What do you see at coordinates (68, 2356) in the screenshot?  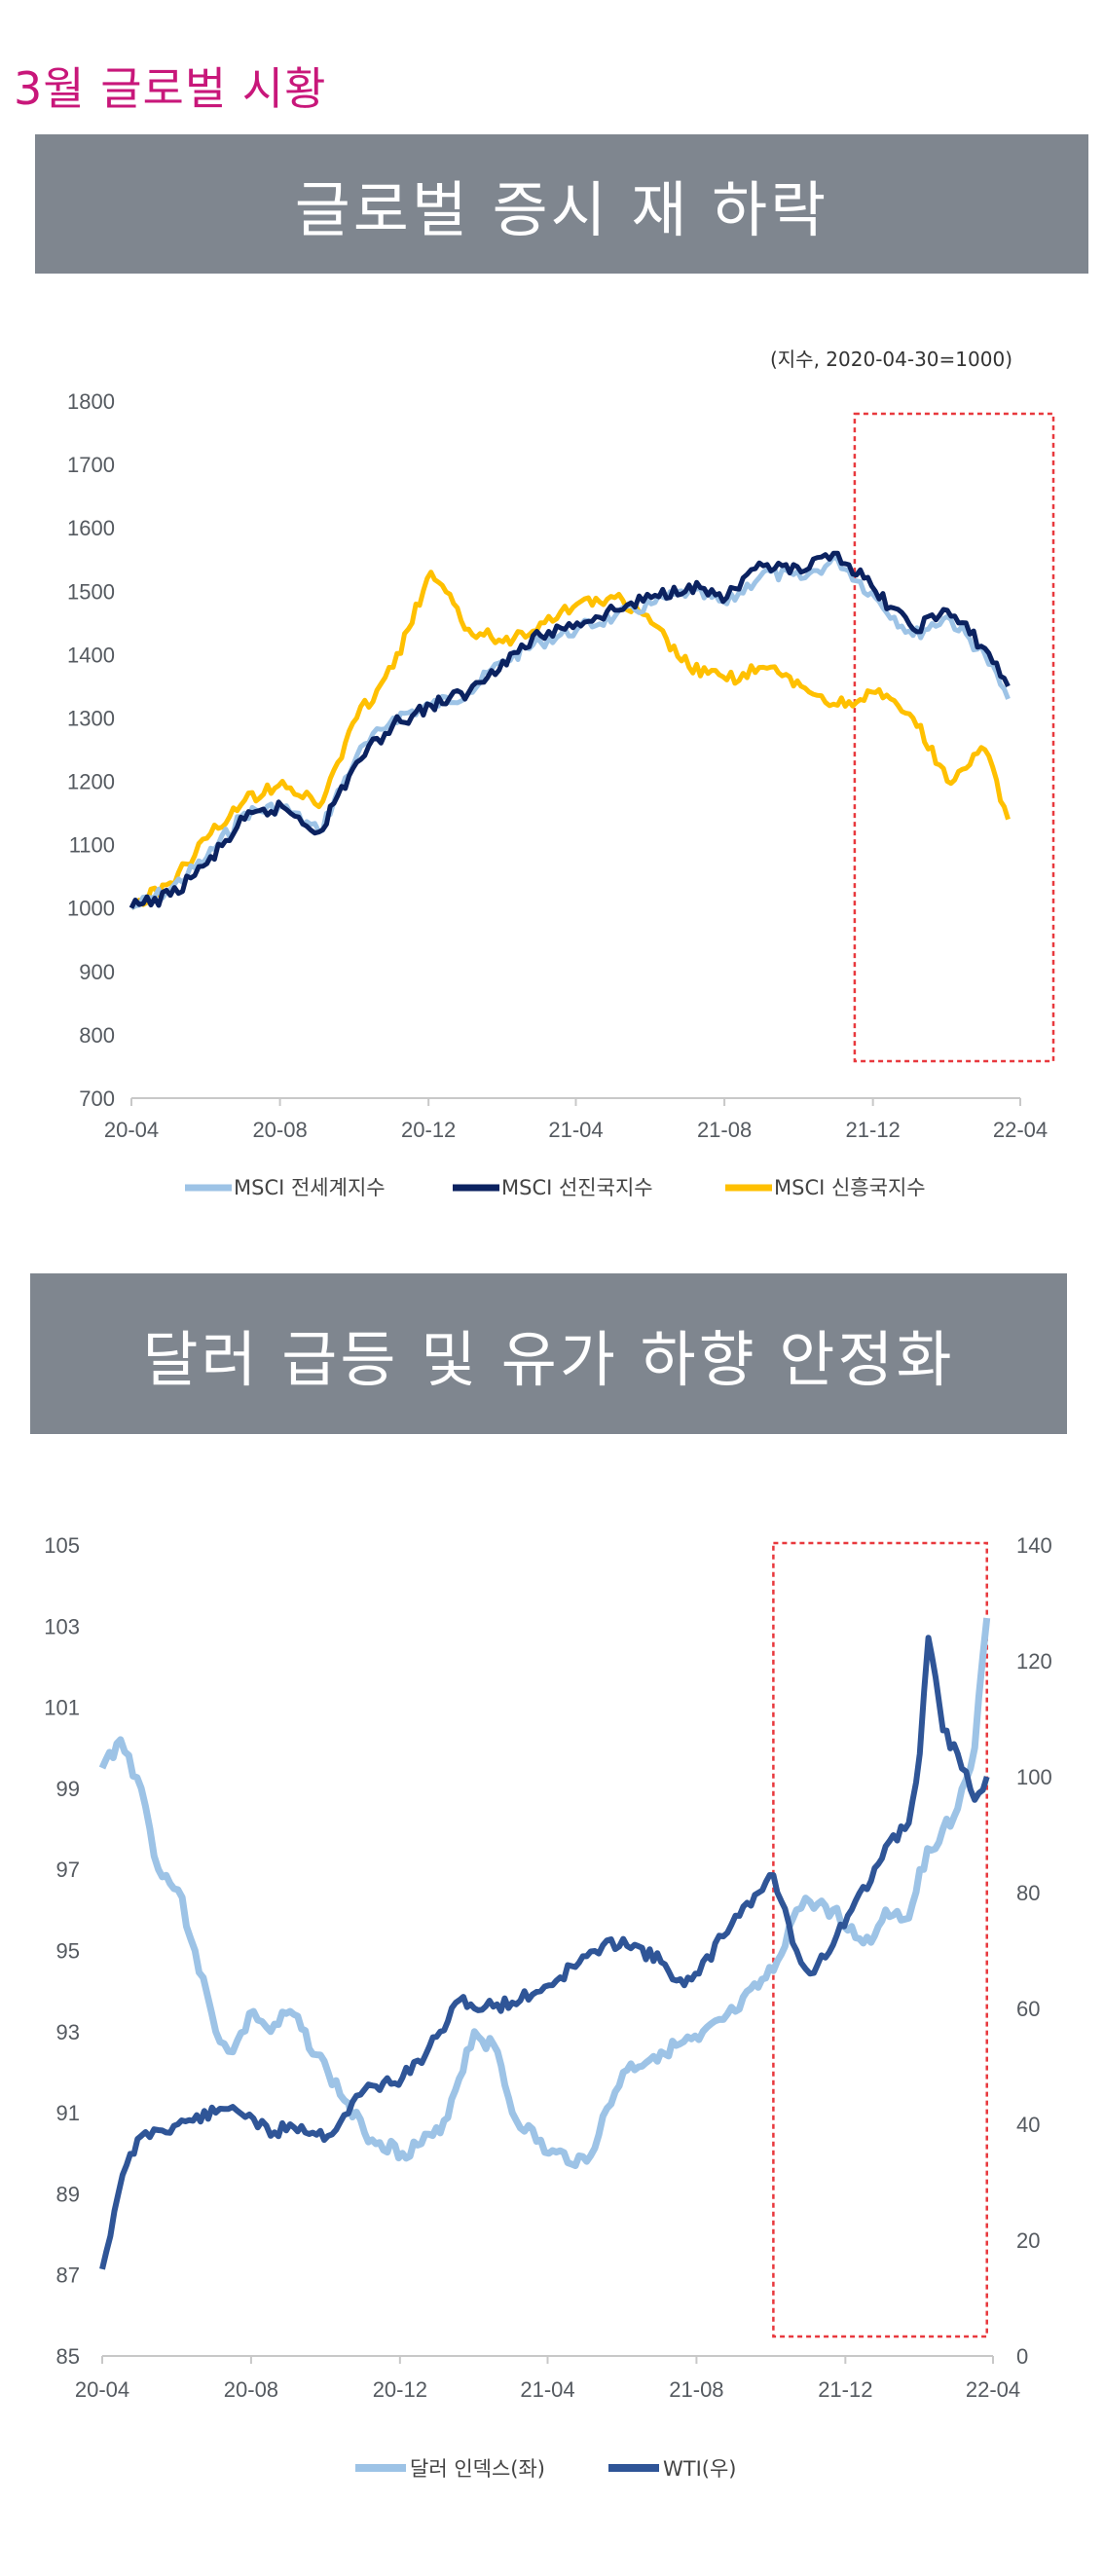 I see `y-left-tick-label: 85` at bounding box center [68, 2356].